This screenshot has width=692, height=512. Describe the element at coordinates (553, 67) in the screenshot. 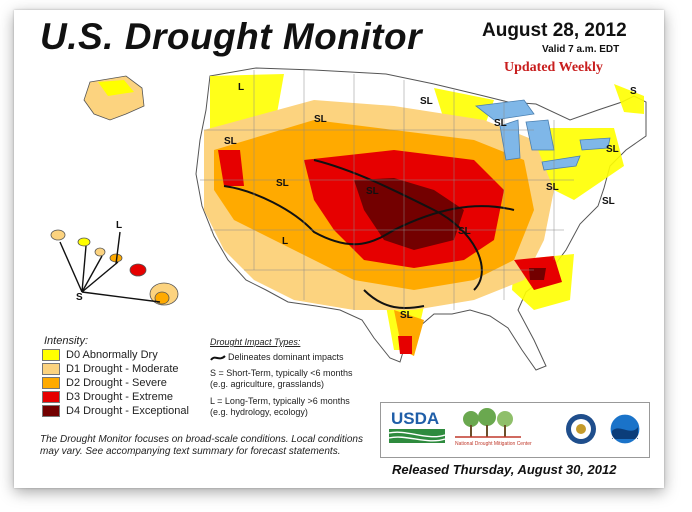

I see `update-frequency: Updated Weekly` at that location.